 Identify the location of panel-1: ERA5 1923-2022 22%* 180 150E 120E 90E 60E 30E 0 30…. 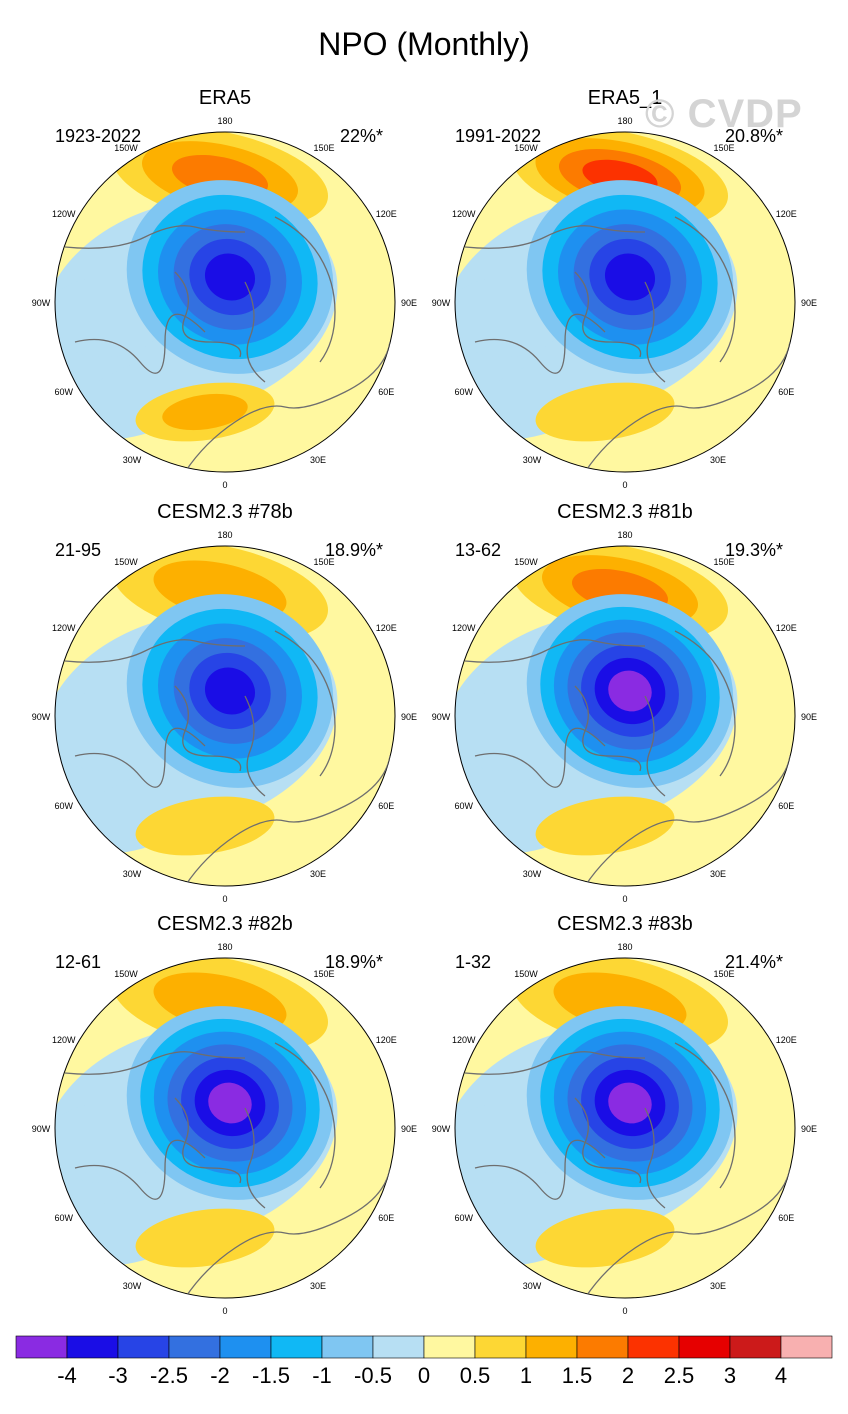
(224, 288).